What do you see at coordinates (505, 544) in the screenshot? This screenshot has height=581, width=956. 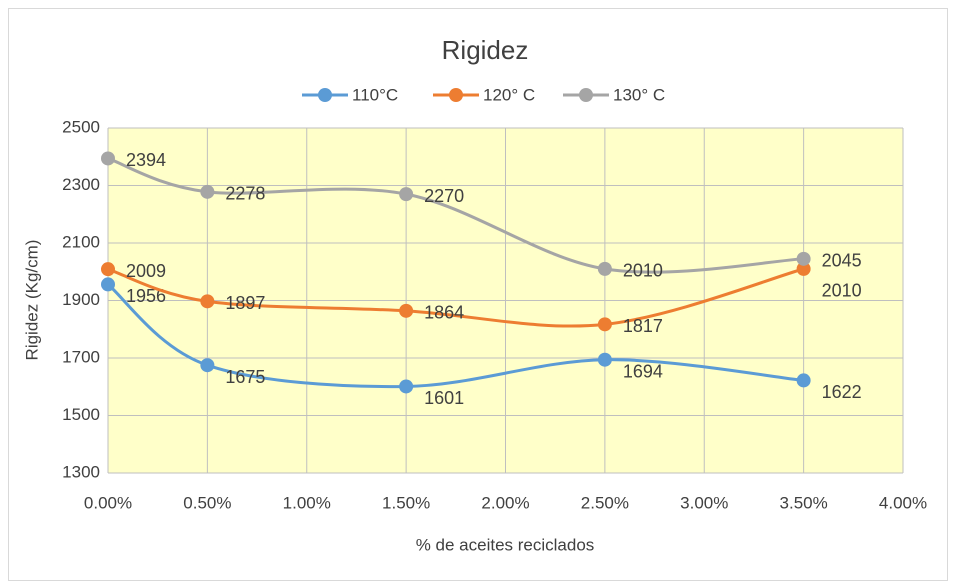 I see `x-axis-label: % de aceites reciclados` at bounding box center [505, 544].